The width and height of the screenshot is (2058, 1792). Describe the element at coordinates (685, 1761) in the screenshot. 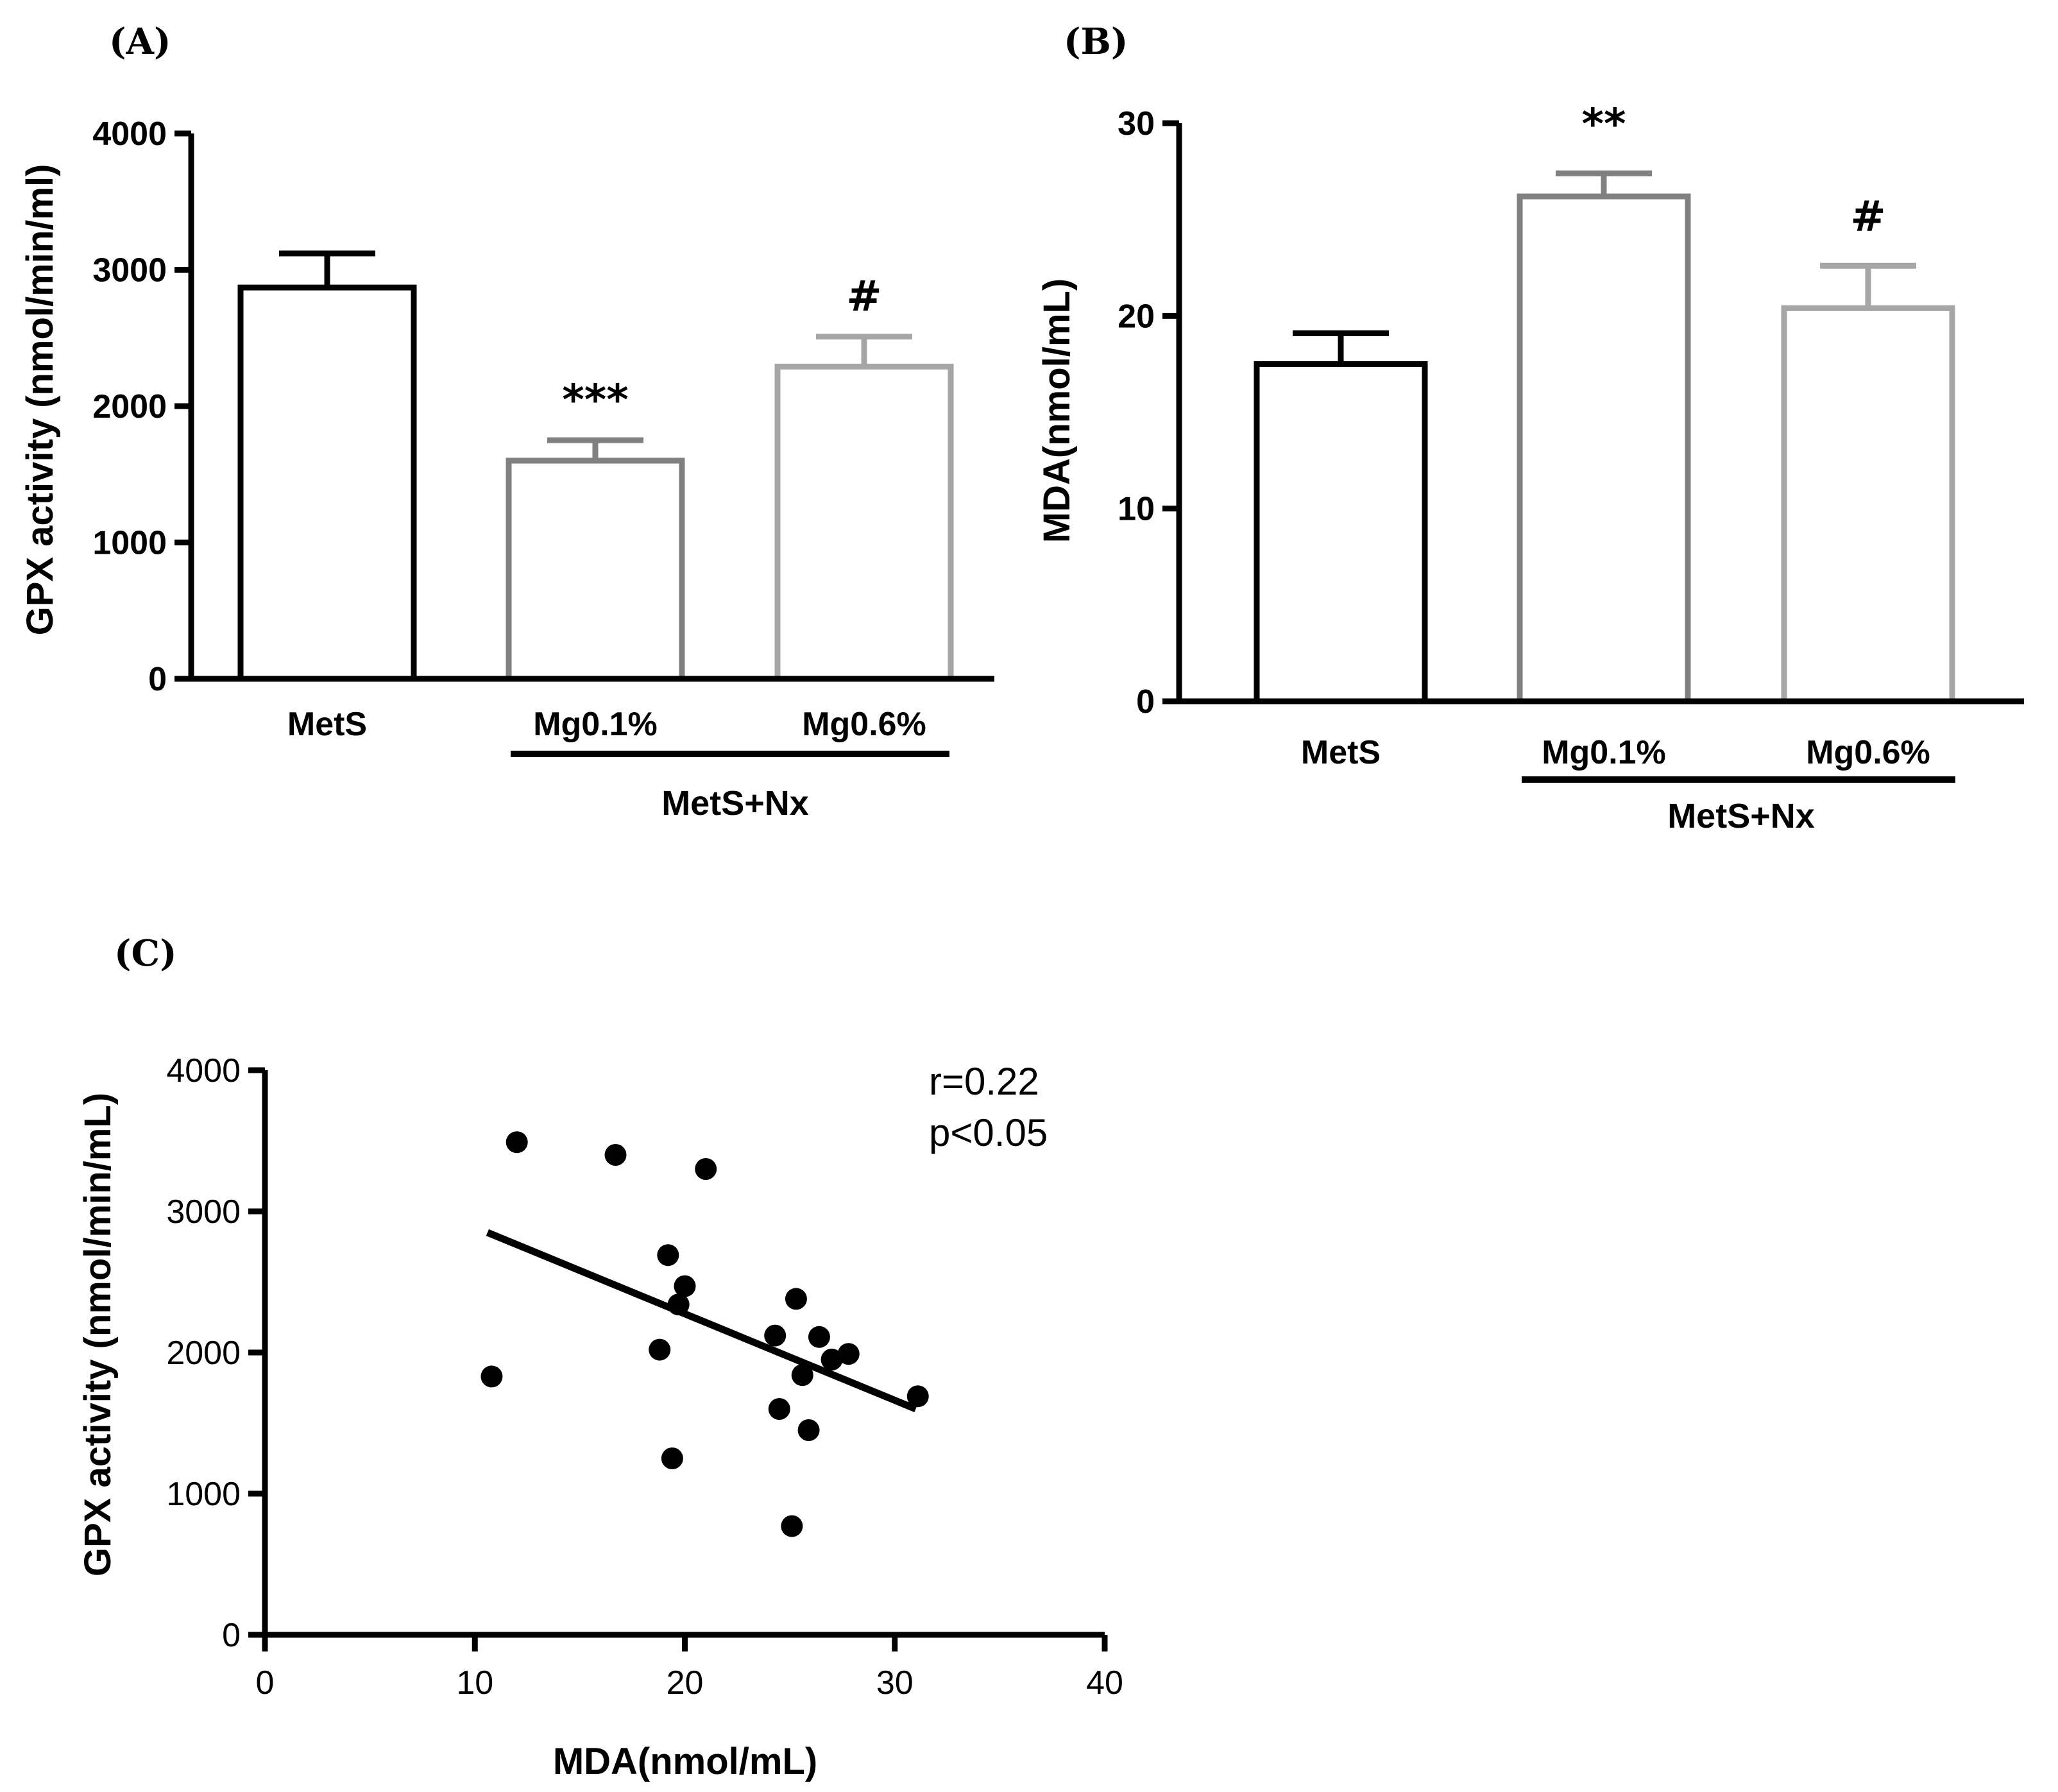

I see `panel-c-x-axis-title: MDA(nmol/mL)` at that location.